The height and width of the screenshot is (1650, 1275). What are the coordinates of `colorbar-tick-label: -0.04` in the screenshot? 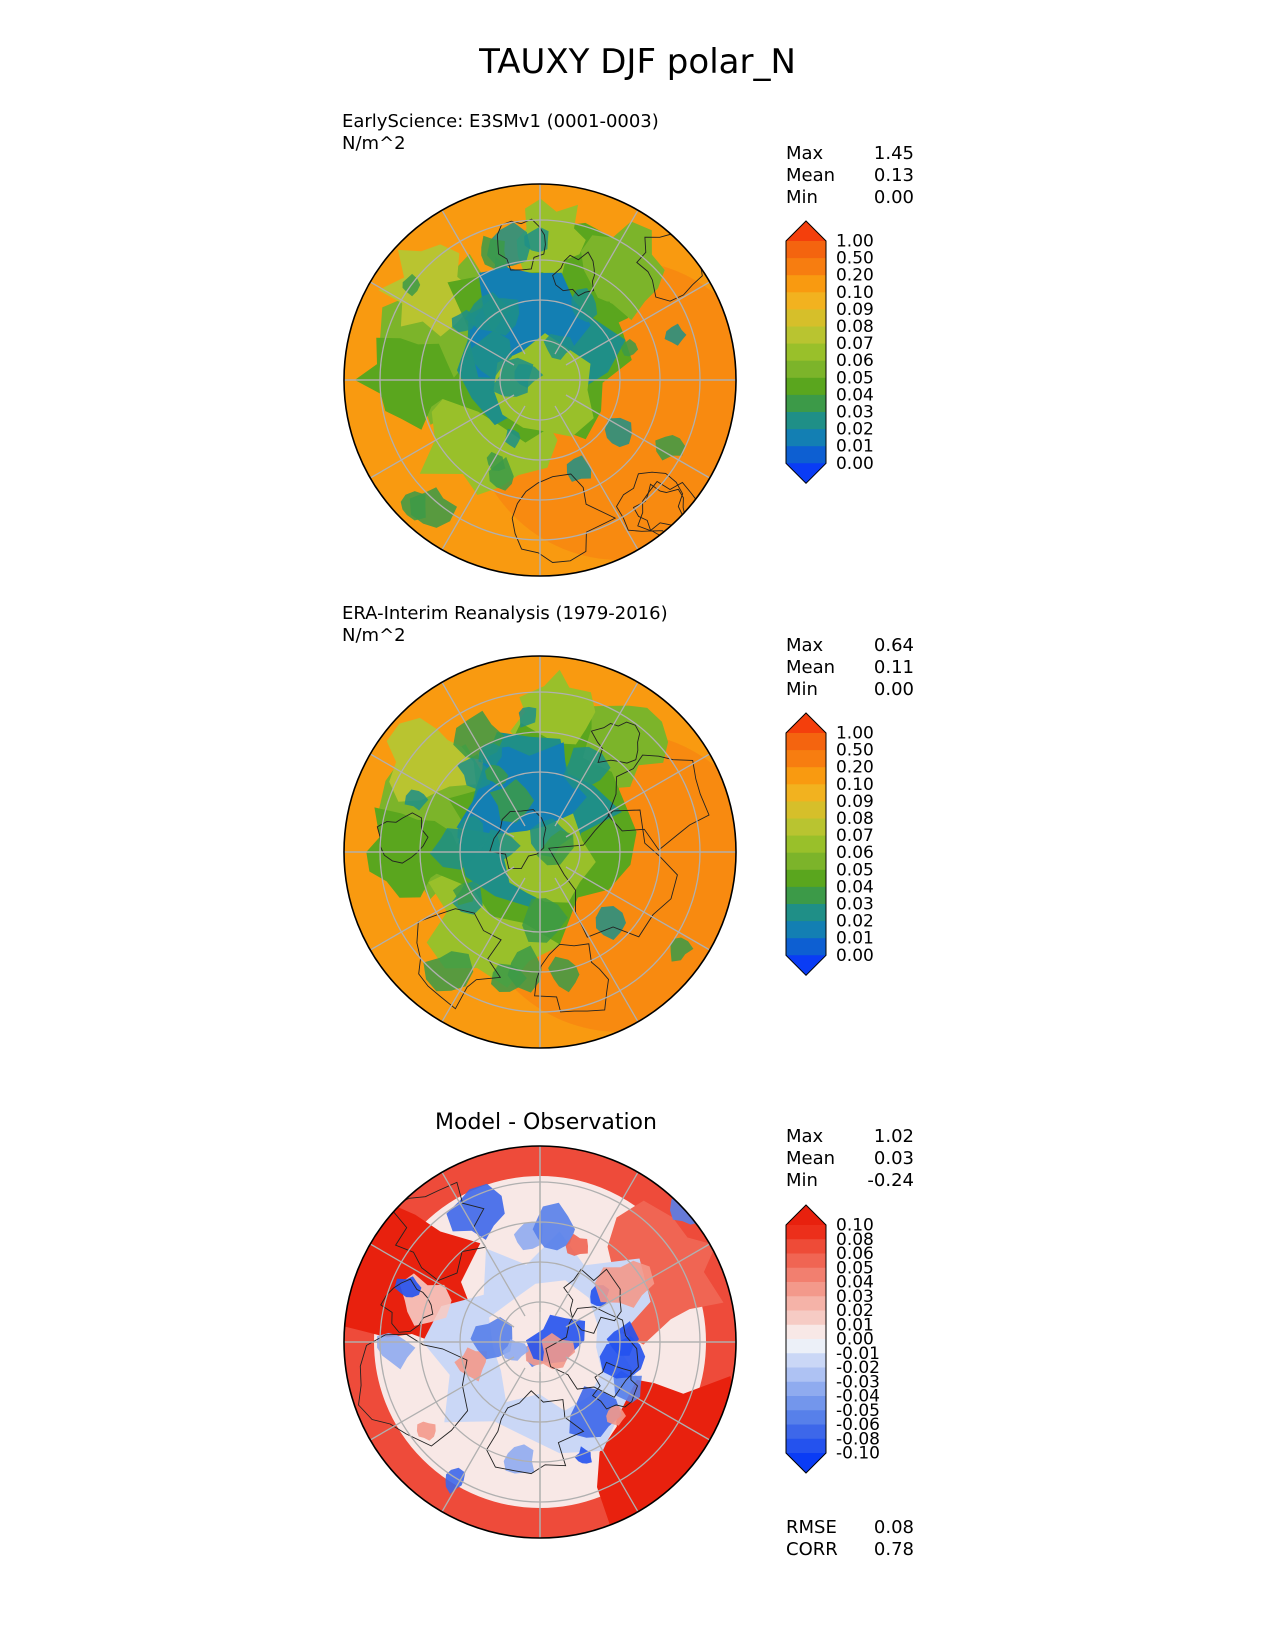 It's located at (858, 1397).